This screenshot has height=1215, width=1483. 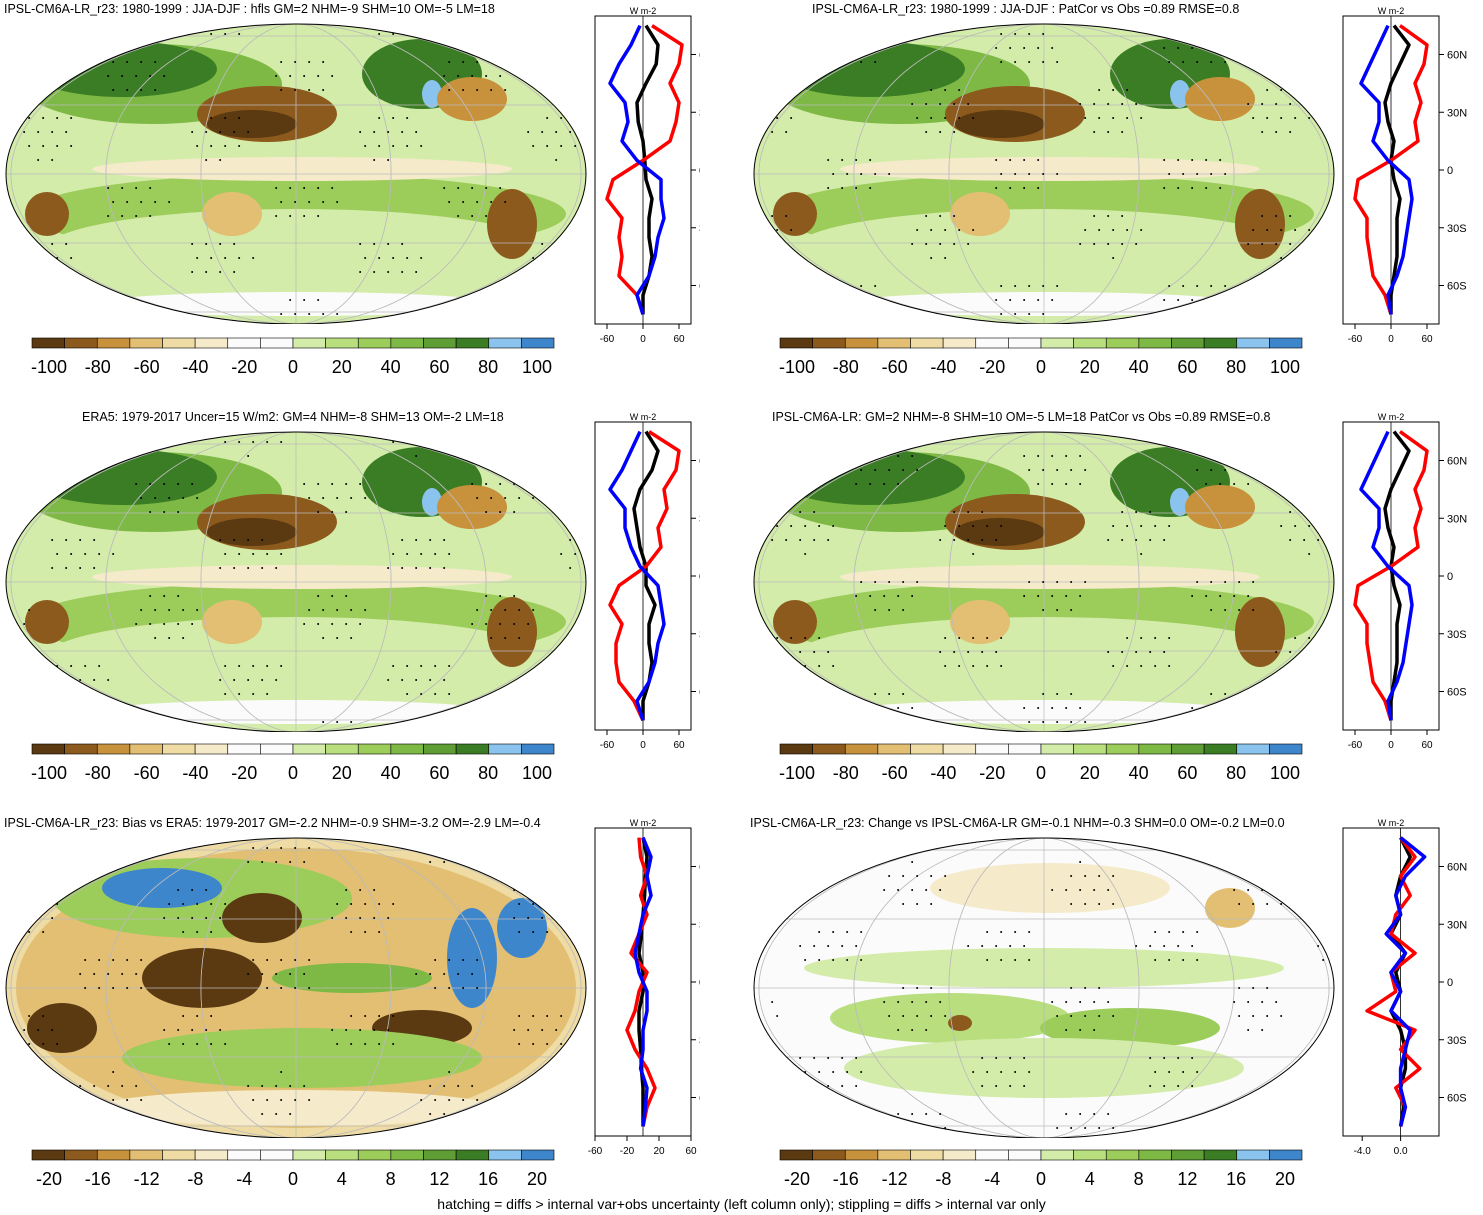 I want to click on colorbar-label: 40, so click(x=391, y=367).